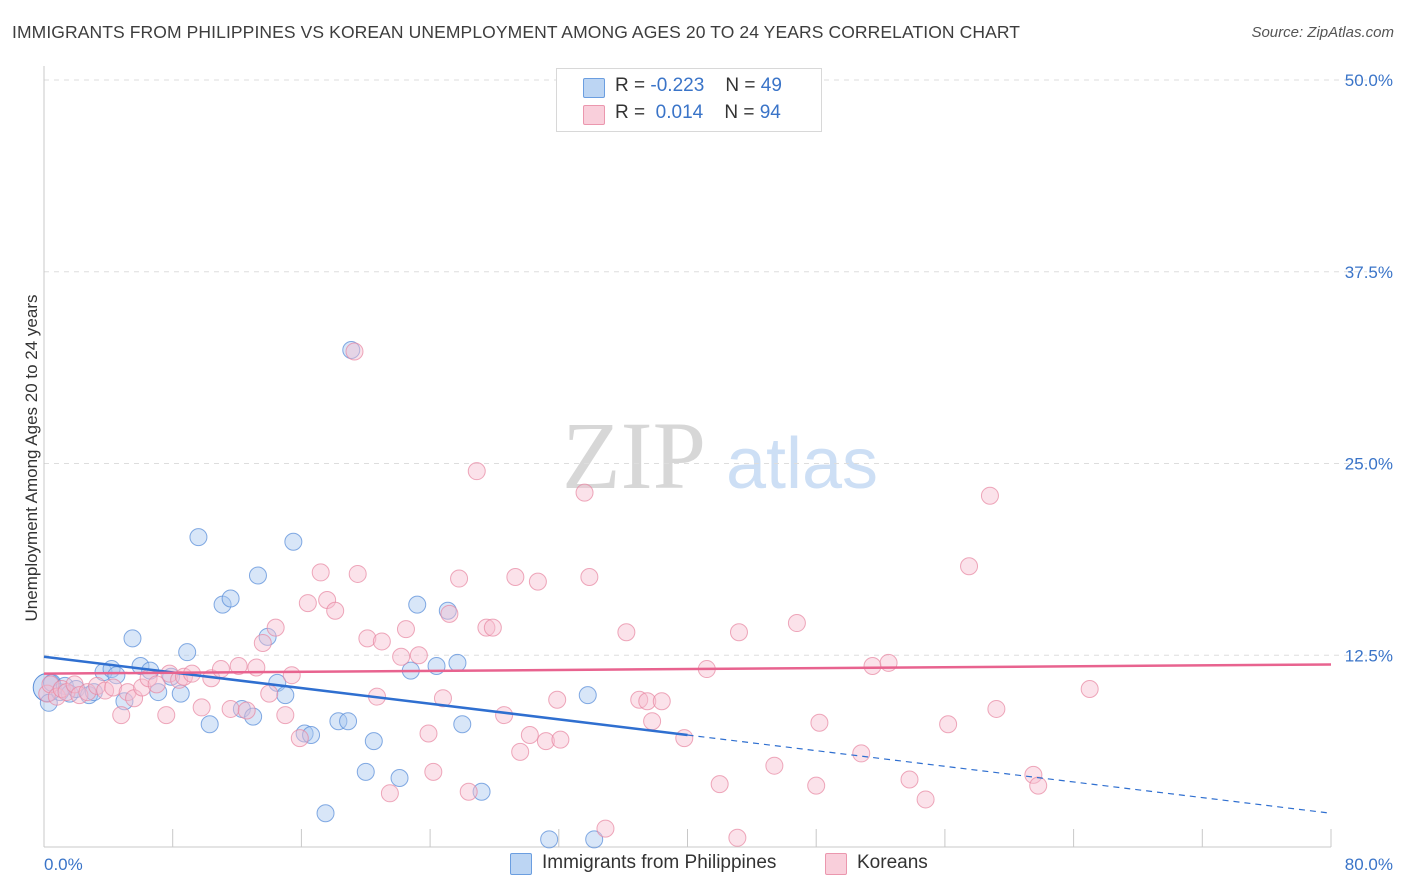 The width and height of the screenshot is (1406, 892). What do you see at coordinates (836, 864) in the screenshot?
I see `koreans-legend-swatch` at bounding box center [836, 864].